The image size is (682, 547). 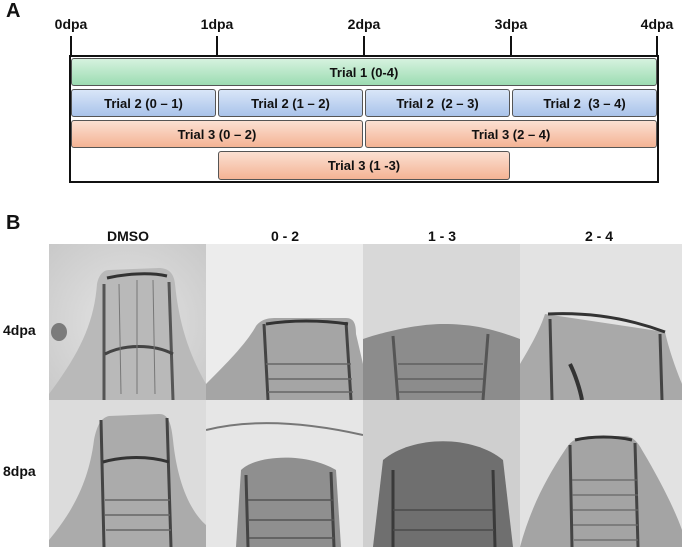 What do you see at coordinates (19, 330) in the screenshot?
I see `row-header-4dpa: 4dpa` at bounding box center [19, 330].